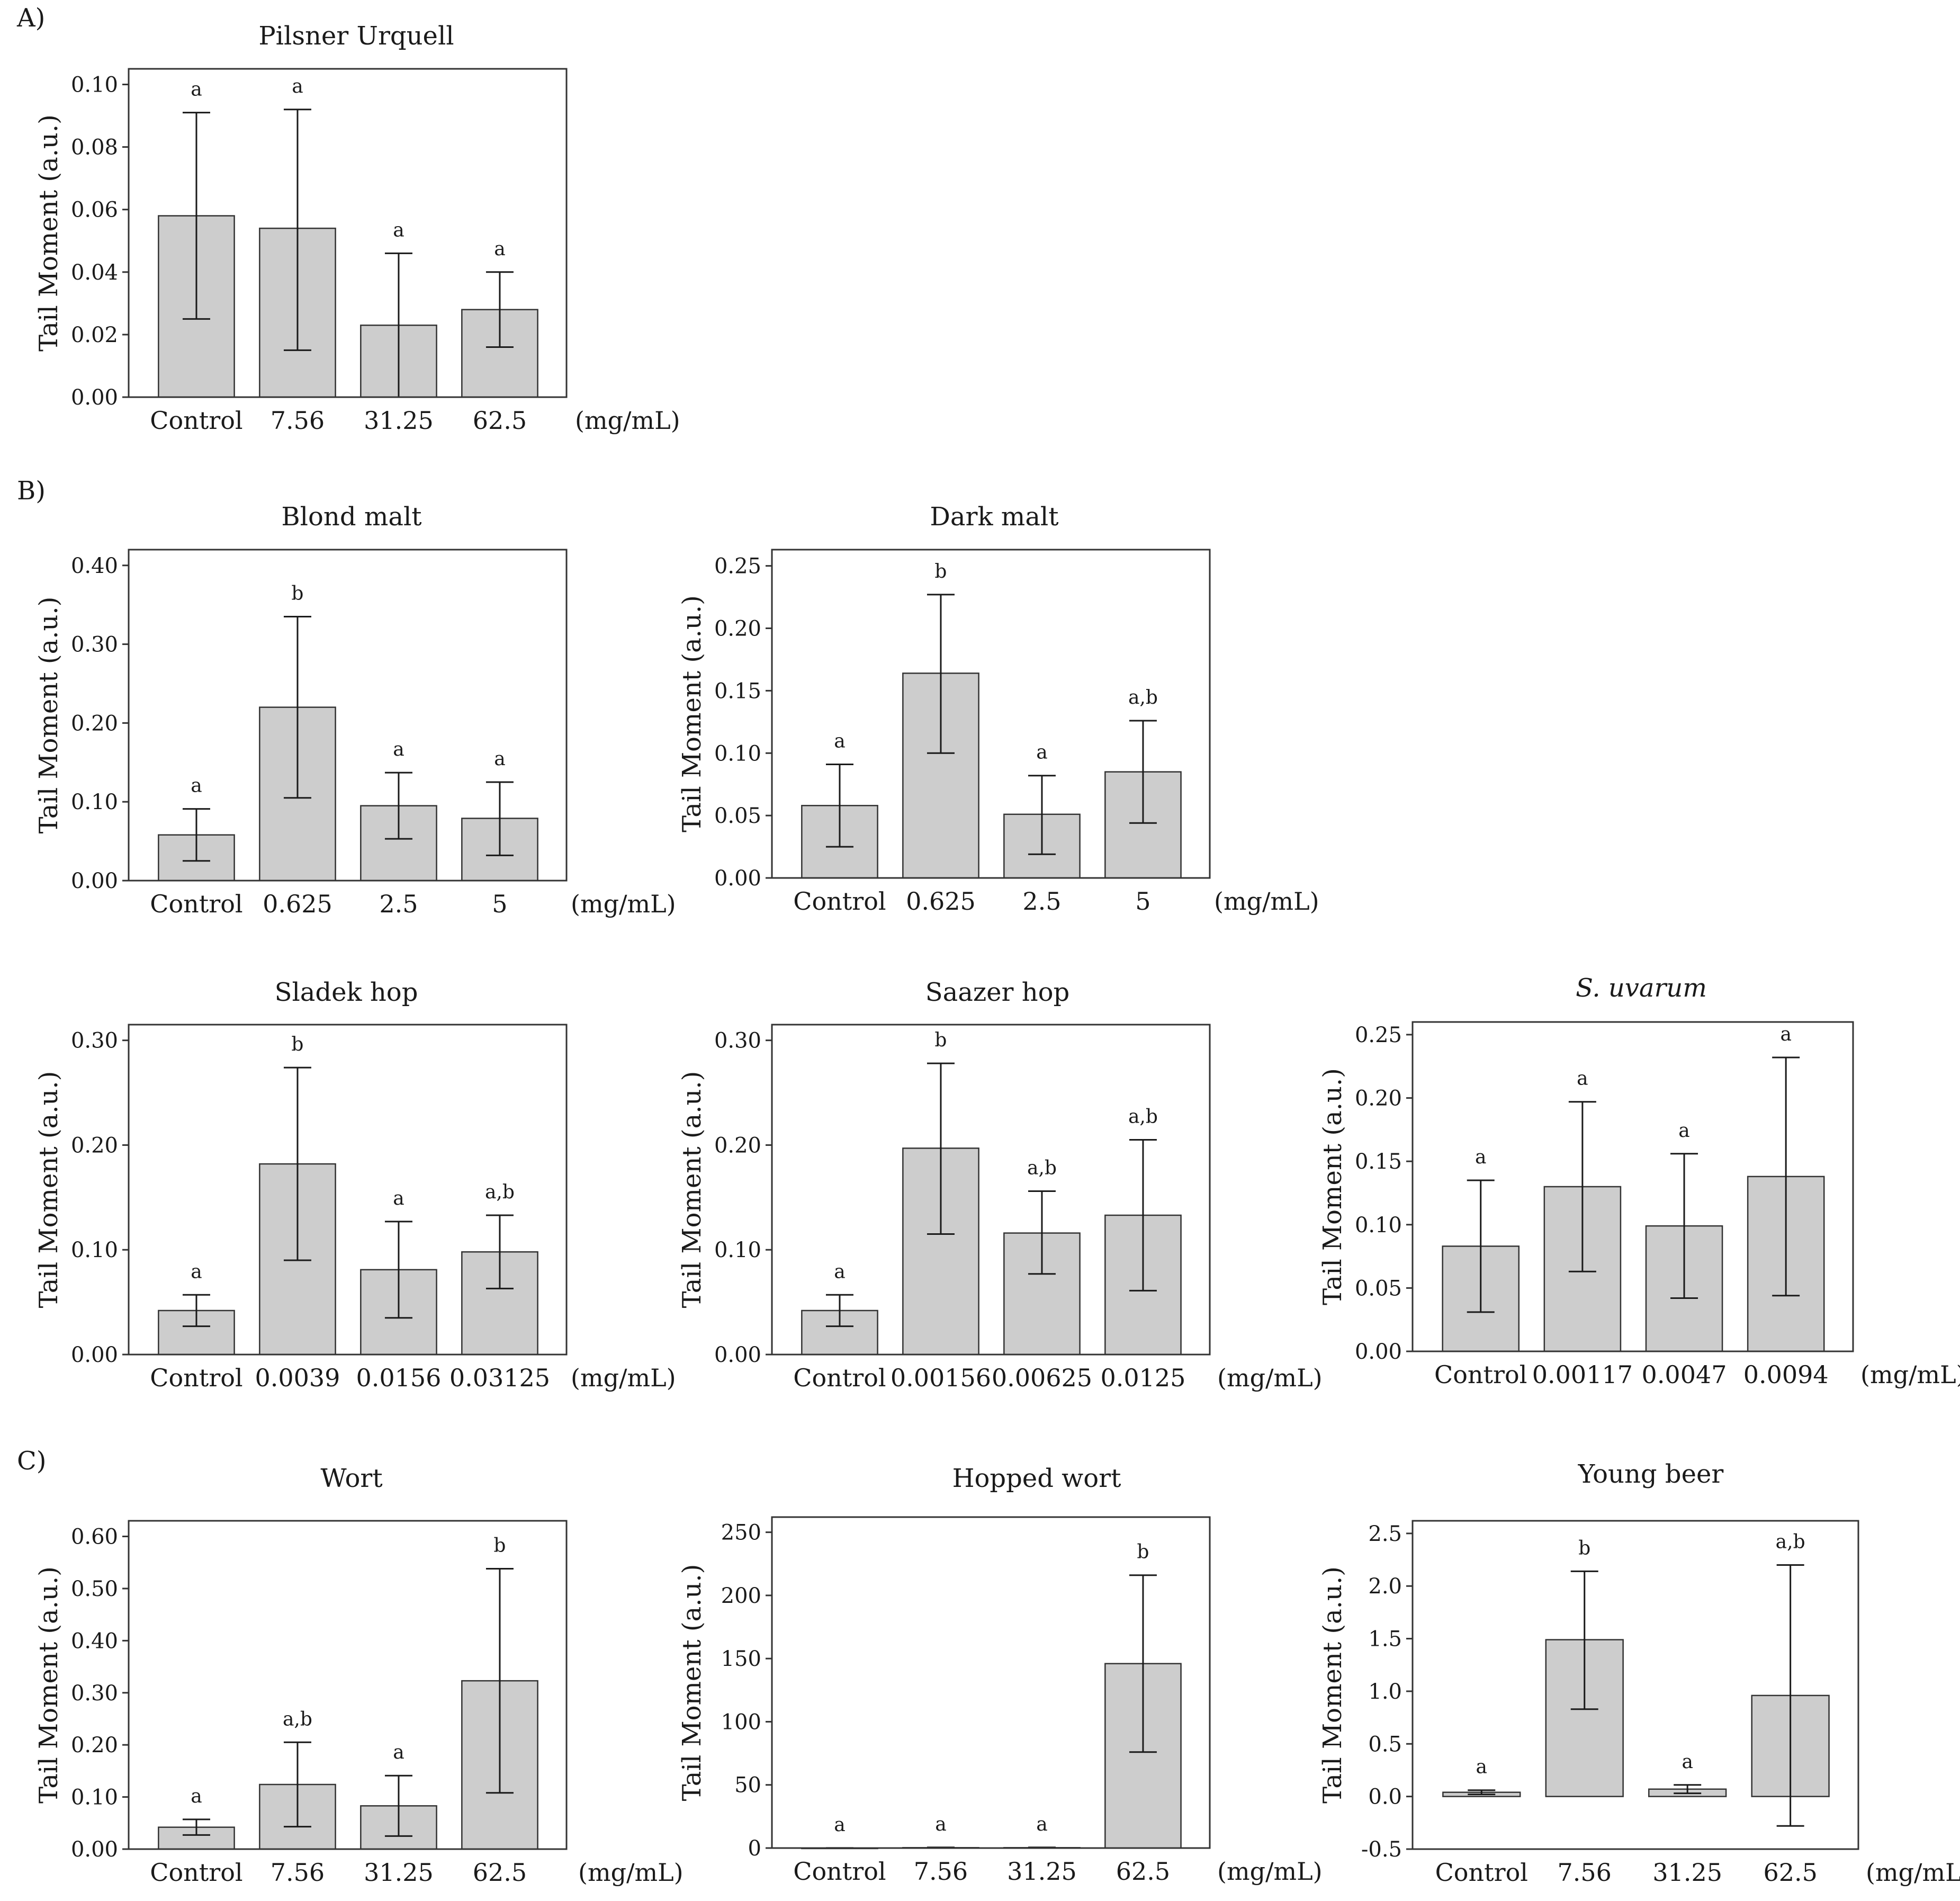 This screenshot has width=1960, height=1901. Describe the element at coordinates (1385, 1639) in the screenshot. I see `y-tick-label: 1.5` at that location.